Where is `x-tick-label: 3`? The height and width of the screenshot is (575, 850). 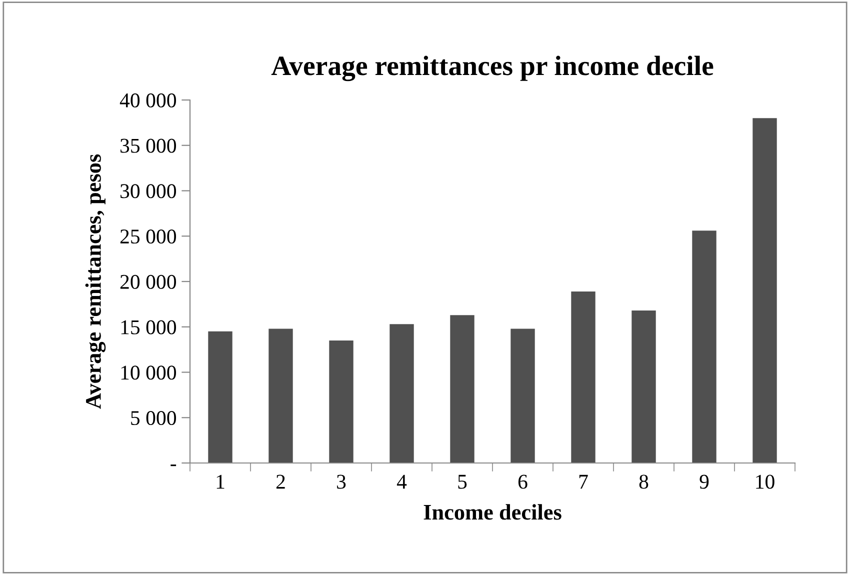
x-tick-label: 3 is located at coordinates (341, 481).